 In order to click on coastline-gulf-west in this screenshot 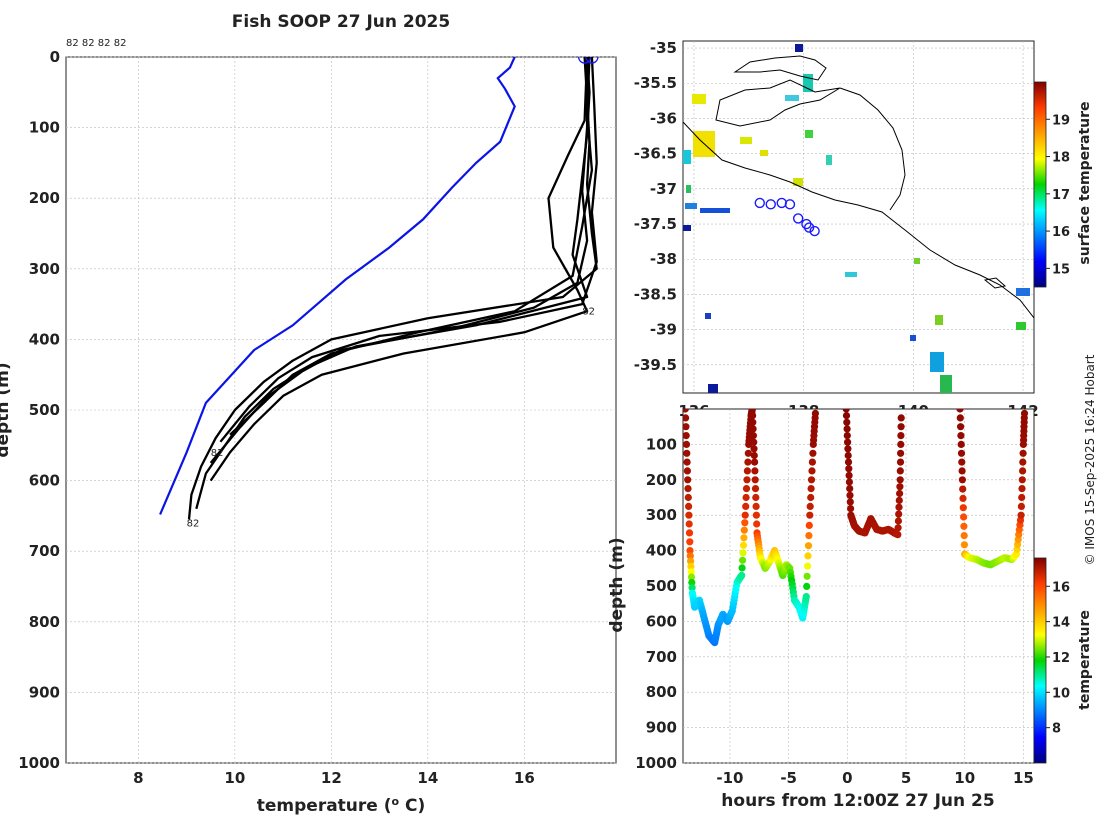, I will do `click(778, 103)`.